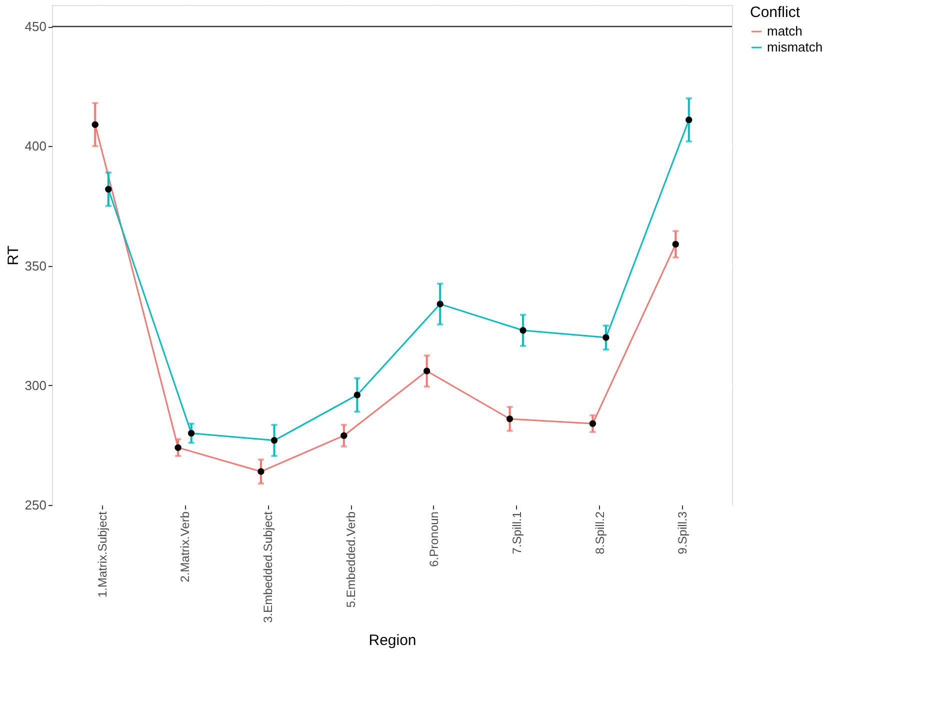  Describe the element at coordinates (185, 546) in the screenshot. I see `x-tick-label: 2.Matrix.Verb` at that location.